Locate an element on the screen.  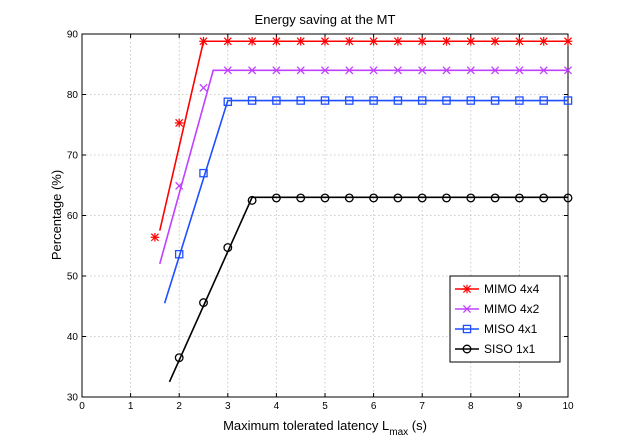
legend-label: MIMO 4x4 is located at coordinates (512, 289).